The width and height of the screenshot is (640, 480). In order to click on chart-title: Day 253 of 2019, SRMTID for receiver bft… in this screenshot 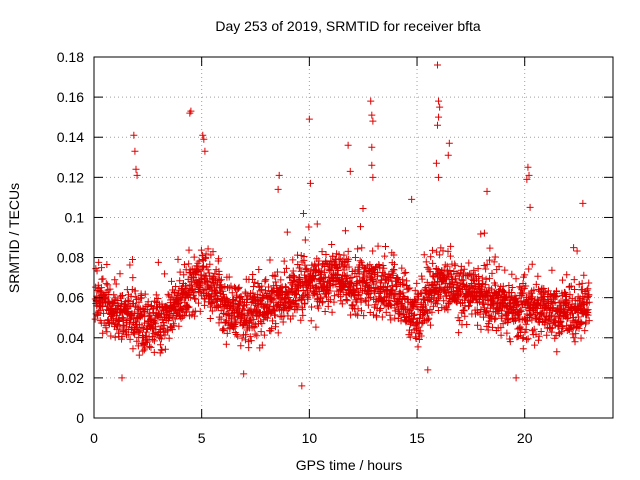, I will do `click(348, 26)`.